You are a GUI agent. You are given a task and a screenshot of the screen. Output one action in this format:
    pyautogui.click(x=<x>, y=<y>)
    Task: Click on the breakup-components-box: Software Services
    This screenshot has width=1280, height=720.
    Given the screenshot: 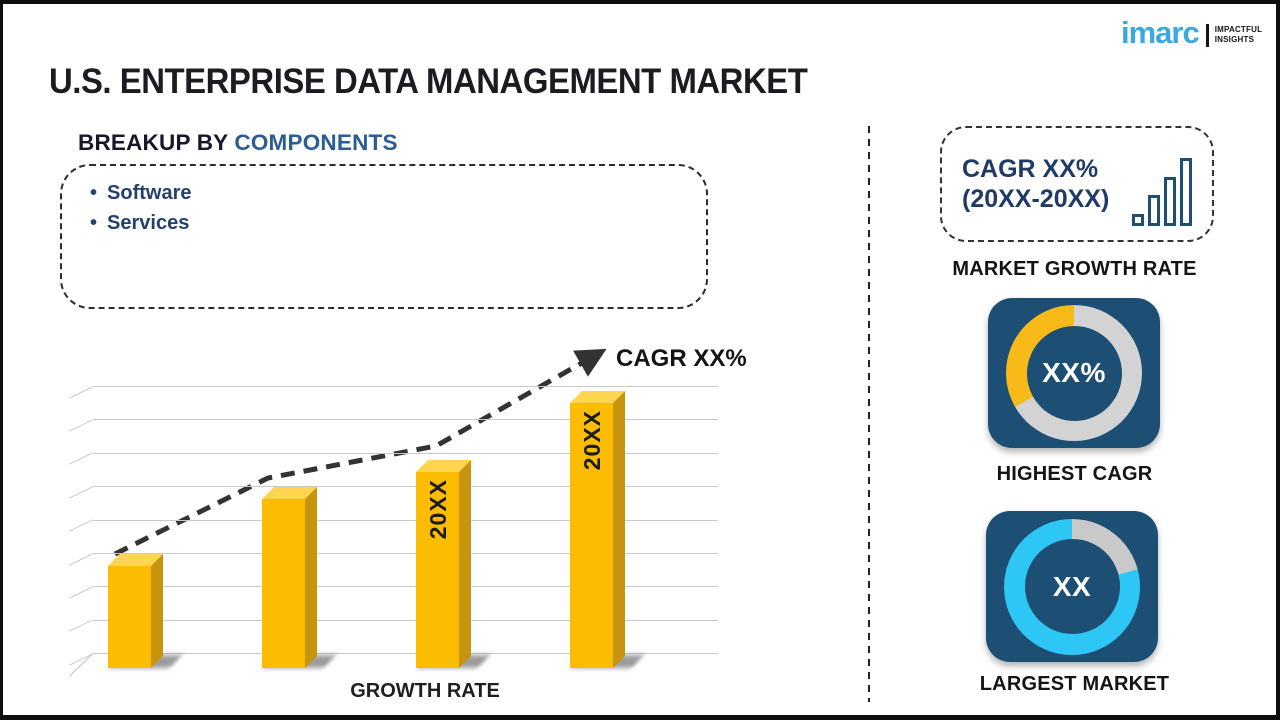 What is the action you would take?
    pyautogui.click(x=384, y=236)
    